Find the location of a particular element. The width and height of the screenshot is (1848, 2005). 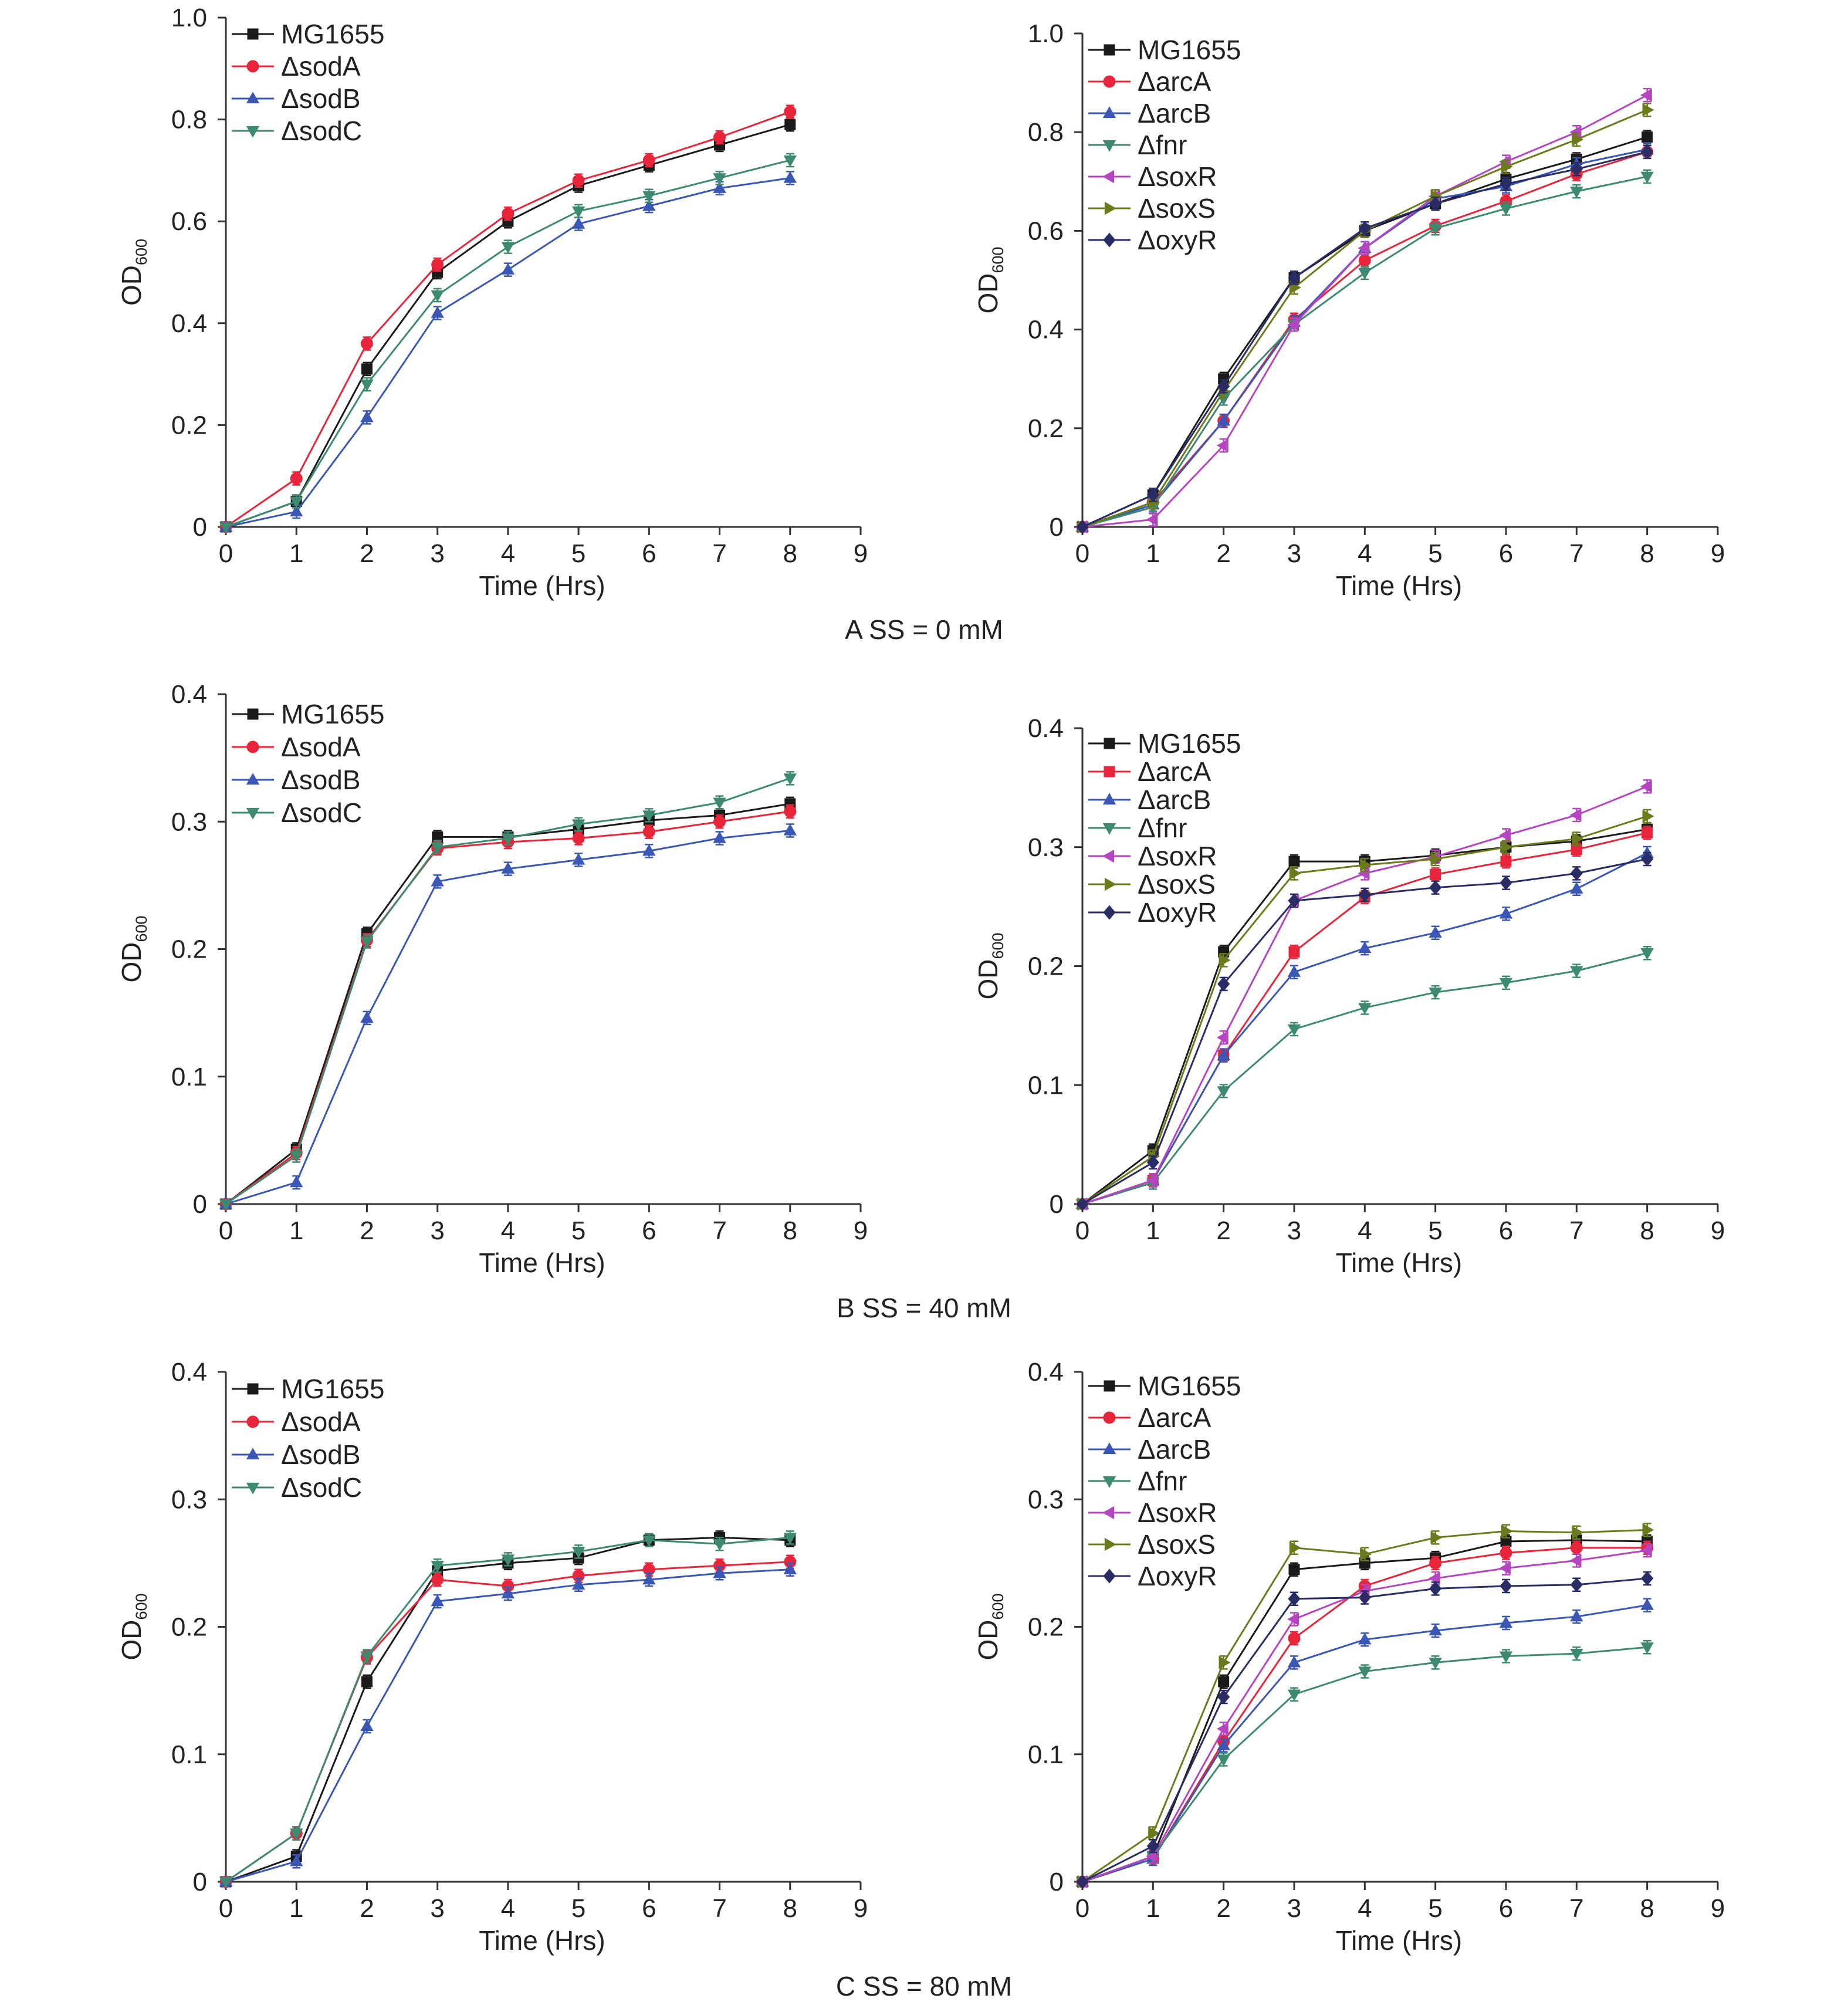

y-axis-label: OD600 is located at coordinates (990, 1626).